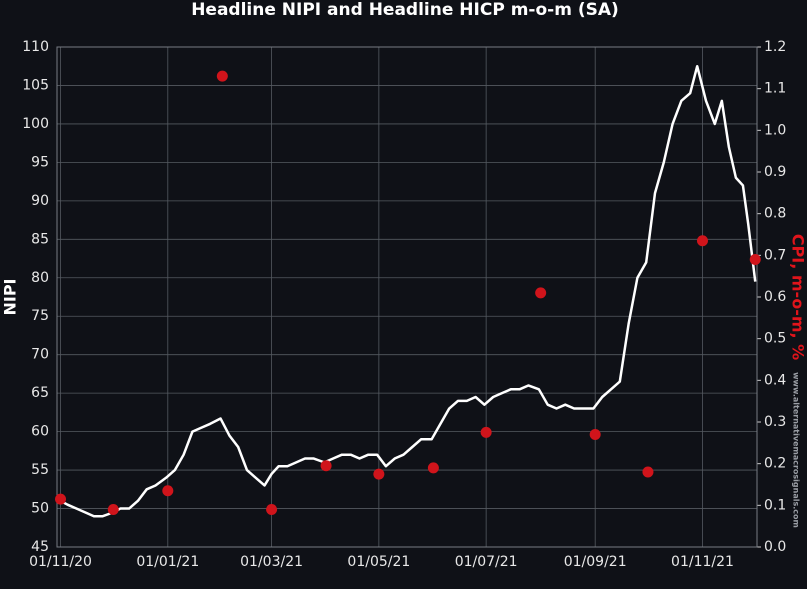  I want to click on watermark: www.alternativemacrosignals.com, so click(796, 450).